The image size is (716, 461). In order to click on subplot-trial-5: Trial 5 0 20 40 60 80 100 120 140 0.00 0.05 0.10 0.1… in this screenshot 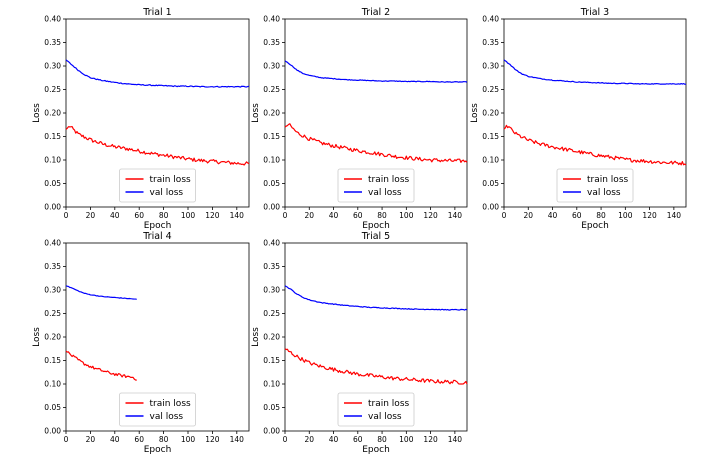, I will do `click(359, 343)`.